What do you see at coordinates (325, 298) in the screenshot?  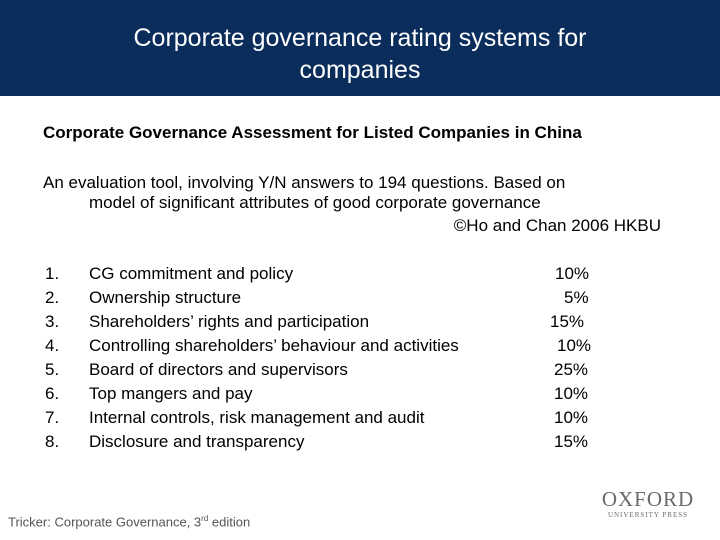 I see `list-item: 2. Ownership structure 5%` at bounding box center [325, 298].